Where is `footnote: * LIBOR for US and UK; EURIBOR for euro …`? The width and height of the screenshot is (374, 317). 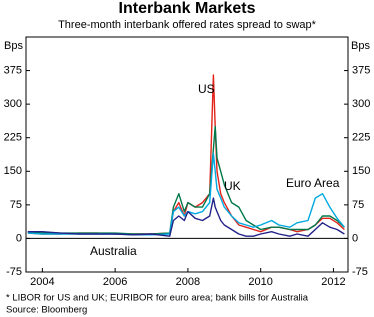
footnote: * LIBOR for US and UK; EURIBOR for euro … is located at coordinates (157, 298).